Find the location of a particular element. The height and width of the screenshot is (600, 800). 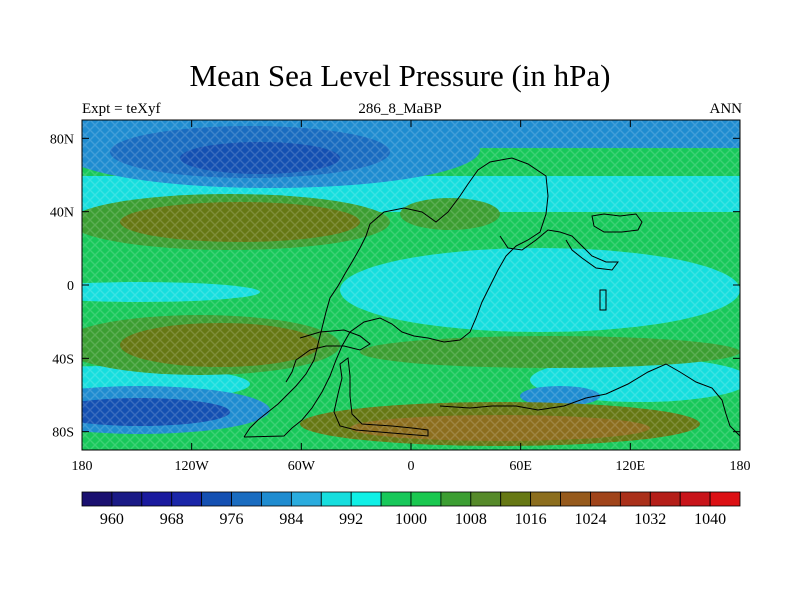

x-tick-label: 120W is located at coordinates (192, 466).